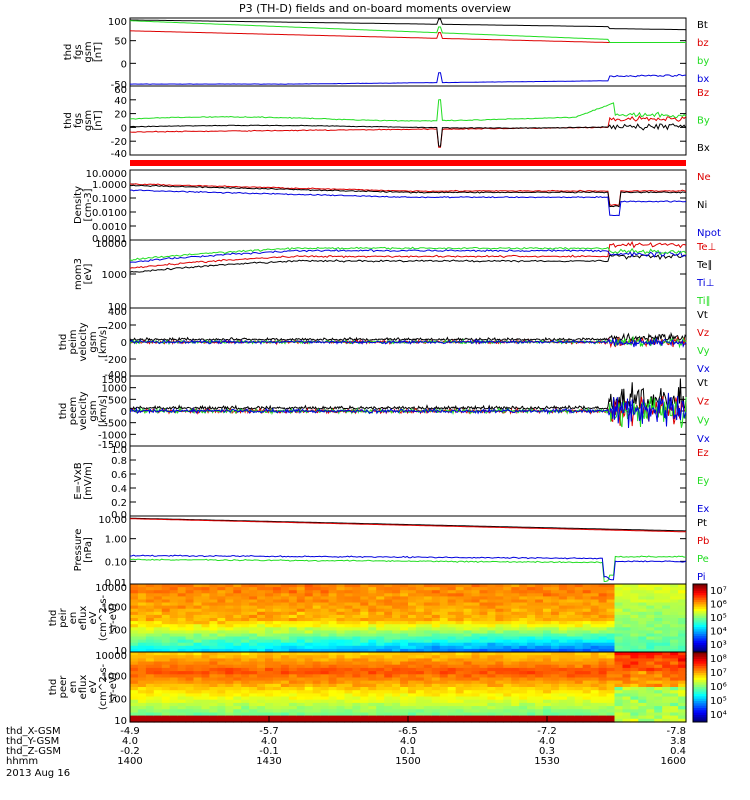 The image size is (750, 800). Describe the element at coordinates (718, 591) in the screenshot. I see `colorbar-label: 10⁷` at that location.